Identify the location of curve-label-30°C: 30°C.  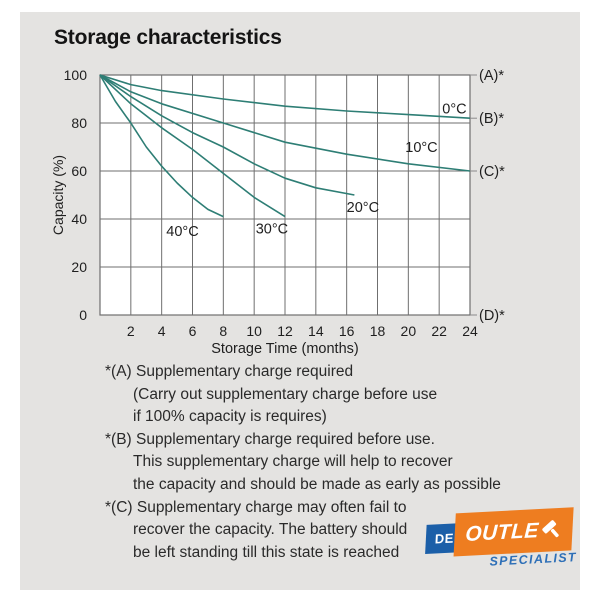
(272, 229).